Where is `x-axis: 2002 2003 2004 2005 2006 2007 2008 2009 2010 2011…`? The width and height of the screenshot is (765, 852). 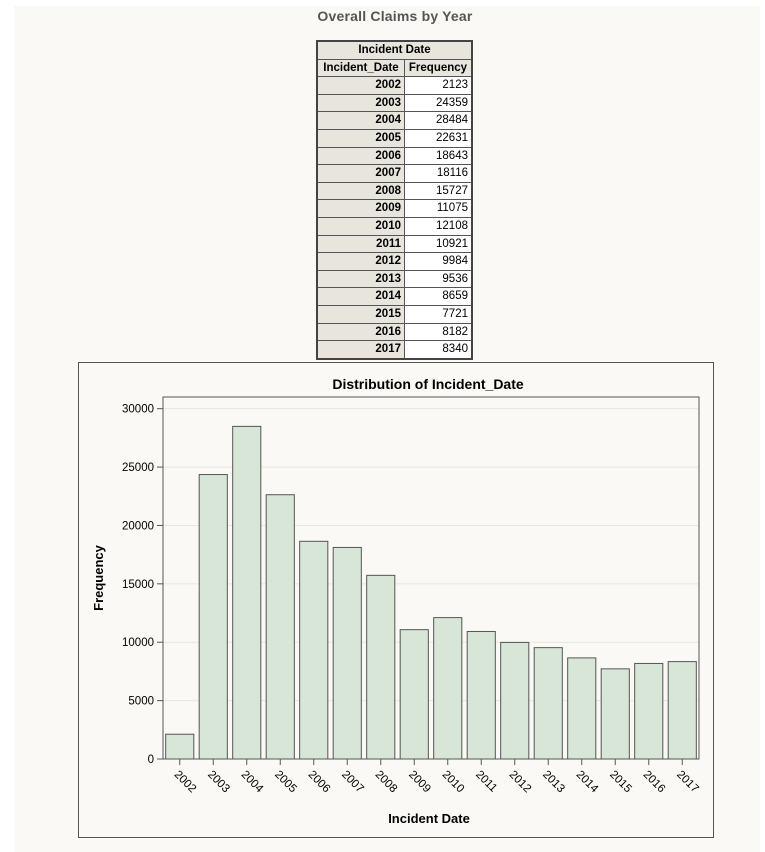
x-axis: 2002 2003 2004 2005 2006 2007 2008 2009 2010 2011… is located at coordinates (436, 777).